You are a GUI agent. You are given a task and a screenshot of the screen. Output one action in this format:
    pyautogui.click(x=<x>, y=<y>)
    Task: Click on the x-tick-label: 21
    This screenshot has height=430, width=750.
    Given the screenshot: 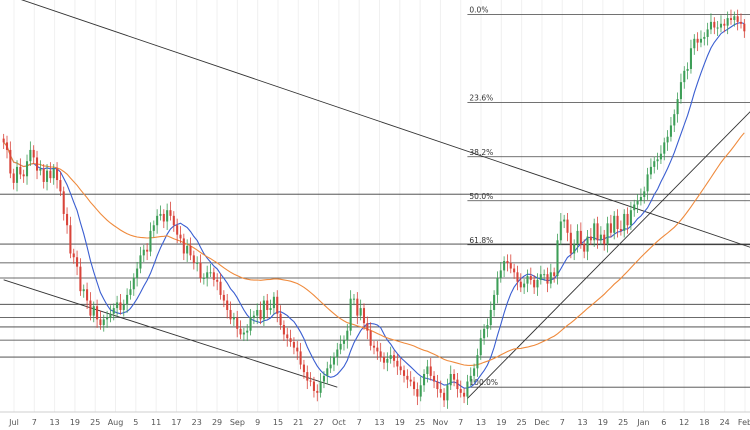 What is the action you would take?
    pyautogui.click(x=298, y=422)
    